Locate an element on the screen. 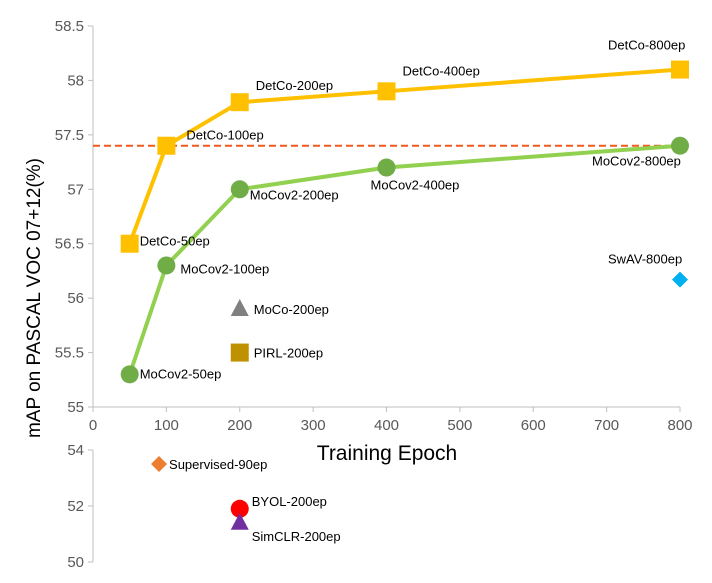 The image size is (712, 583). y-tick-label: 55.5 is located at coordinates (69, 353).